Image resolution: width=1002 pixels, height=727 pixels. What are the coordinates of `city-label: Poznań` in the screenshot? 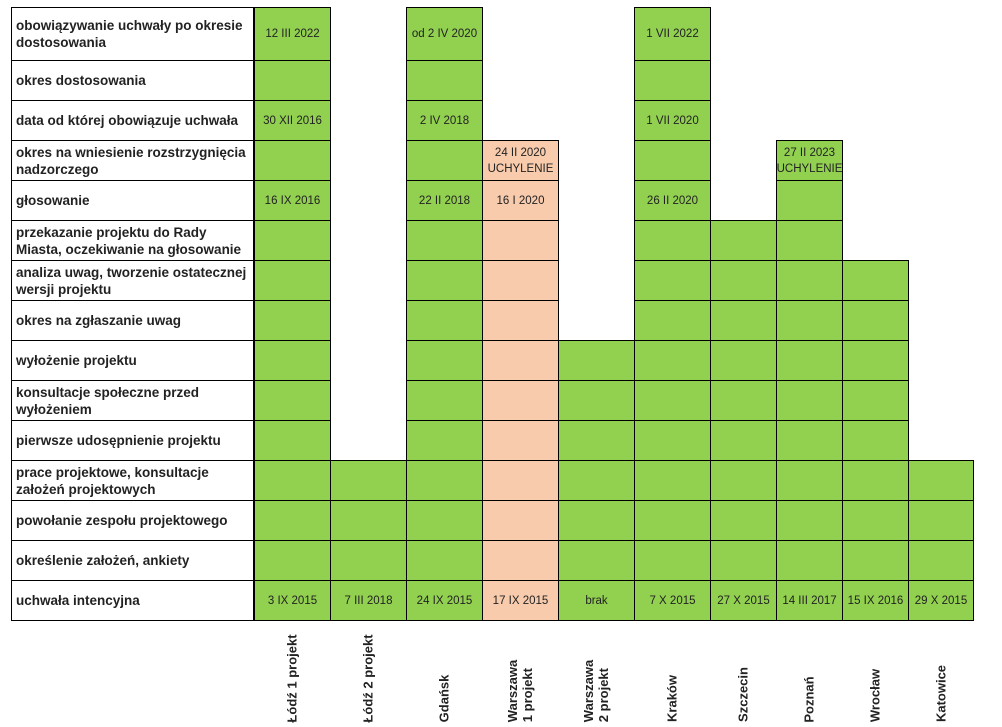 It's located at (809, 699).